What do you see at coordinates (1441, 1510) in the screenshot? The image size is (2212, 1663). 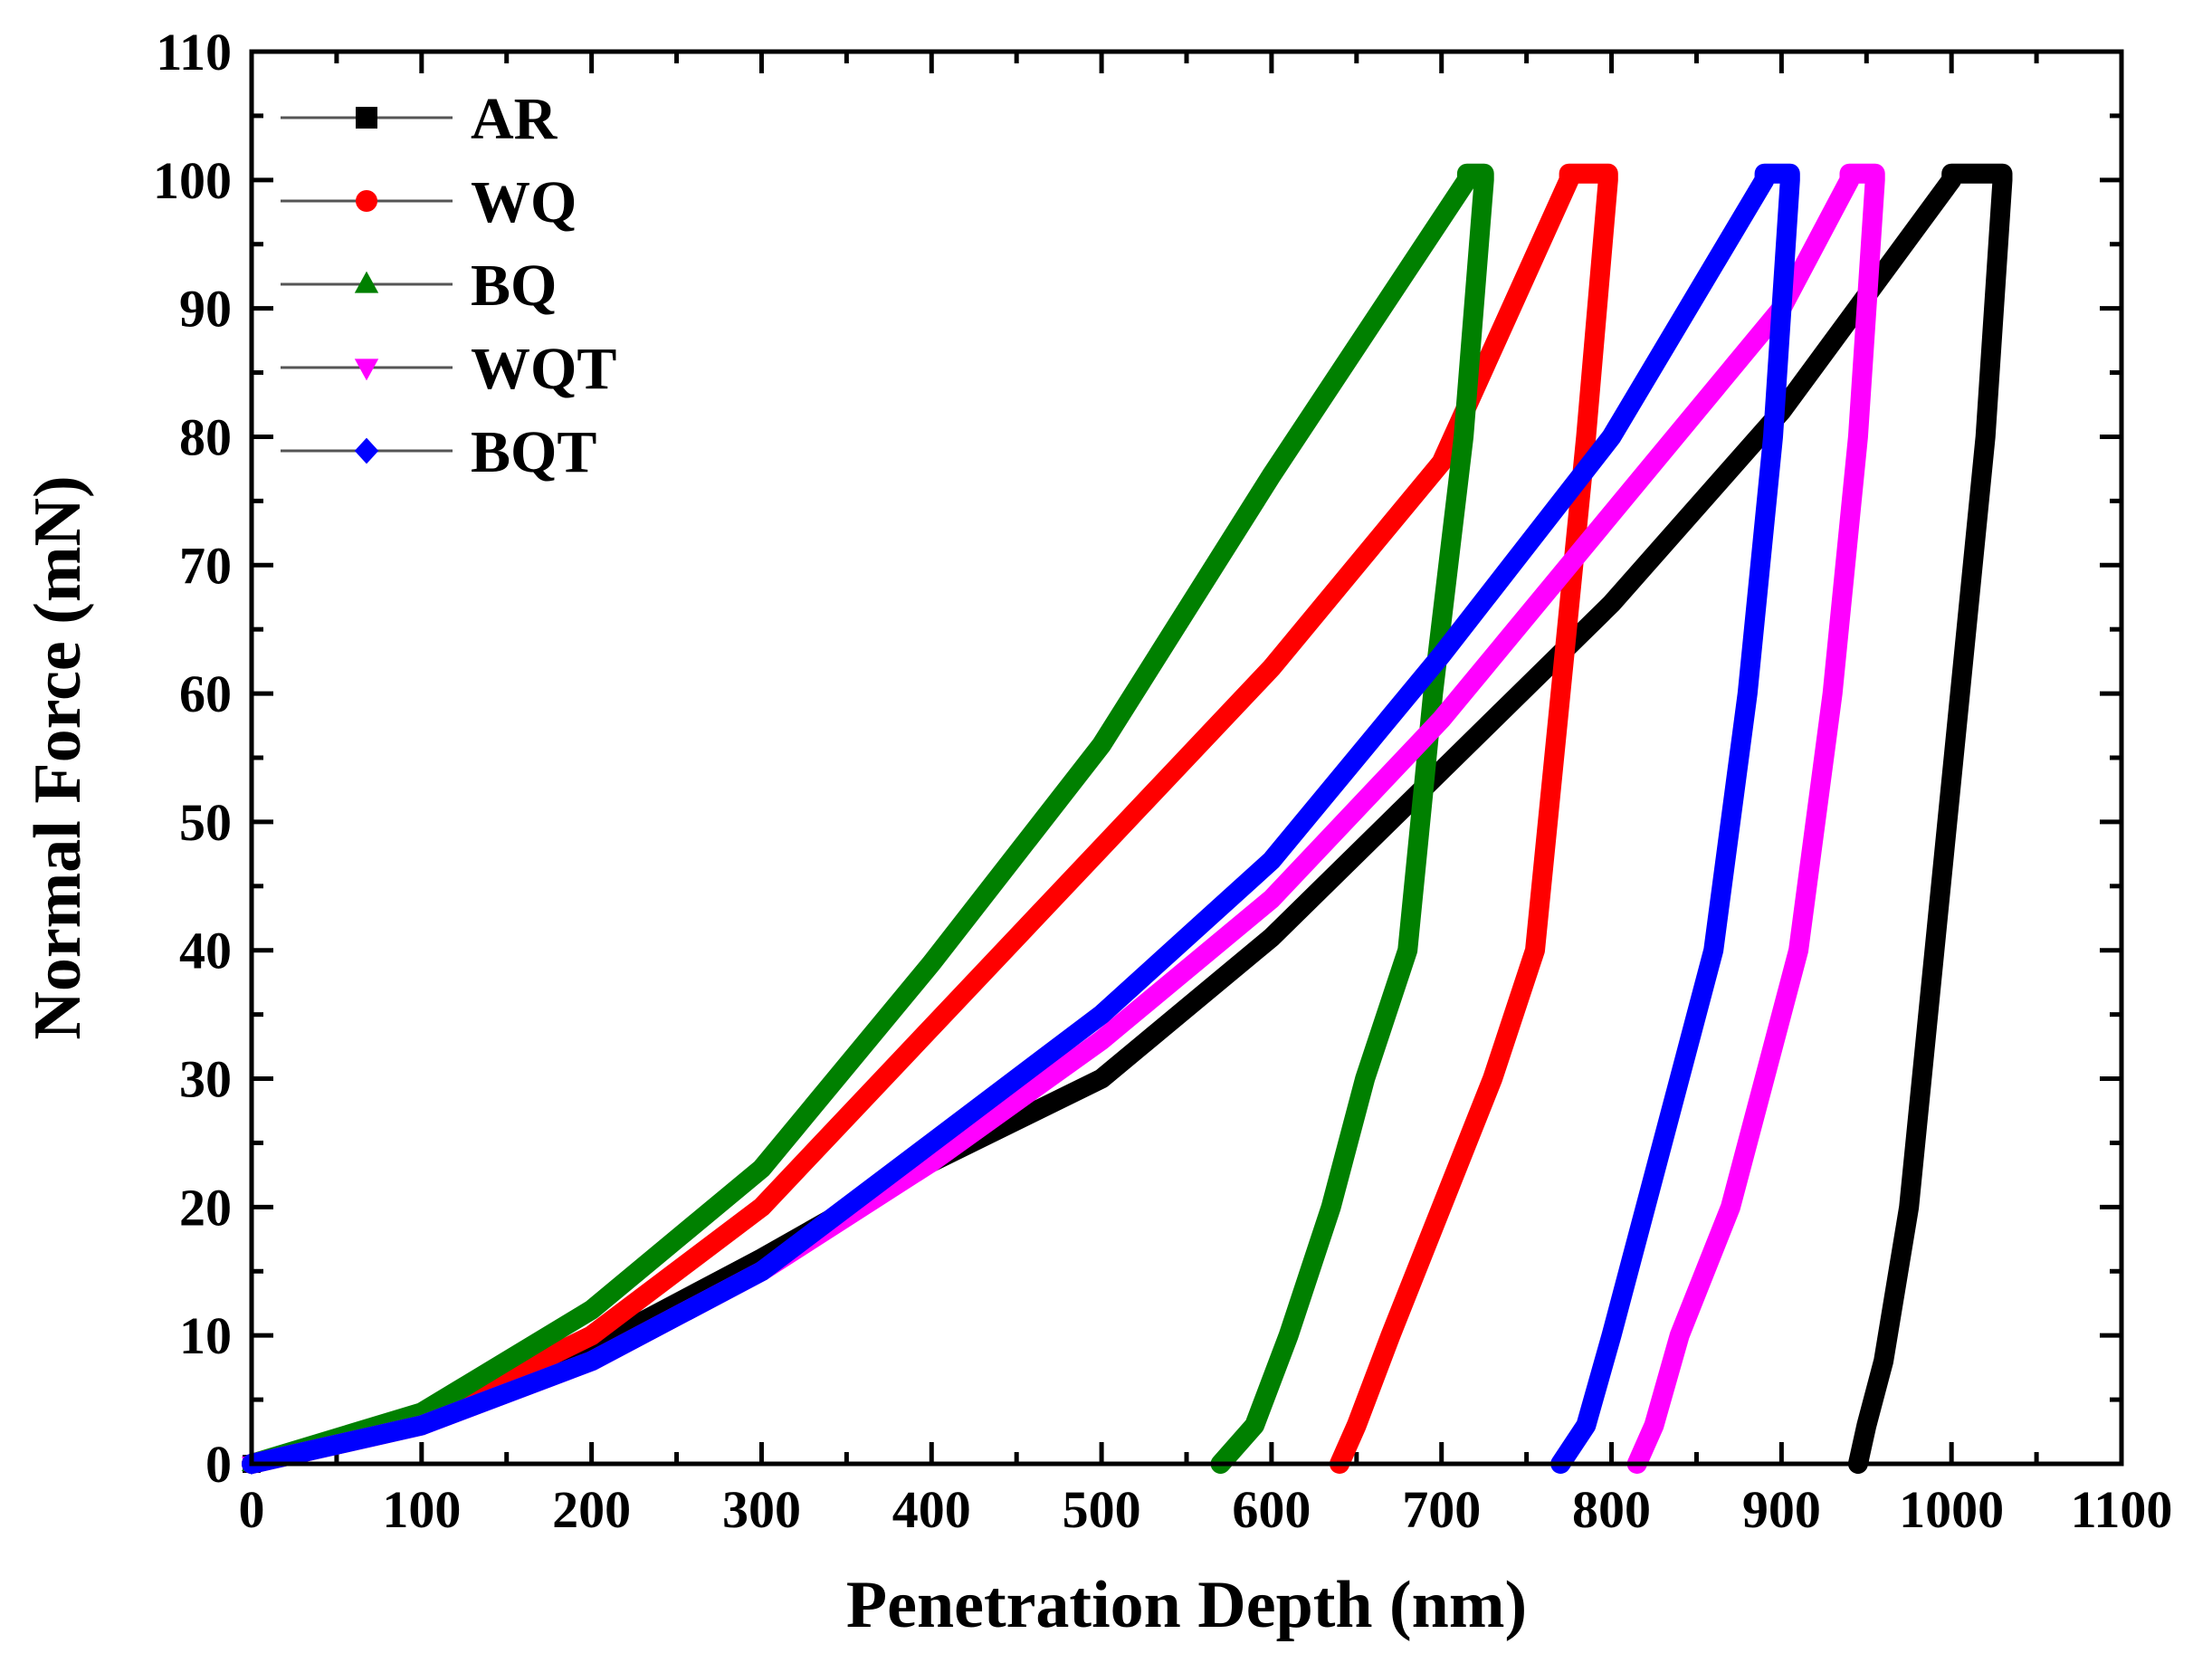 I see `x-tick-label: 700` at bounding box center [1441, 1510].